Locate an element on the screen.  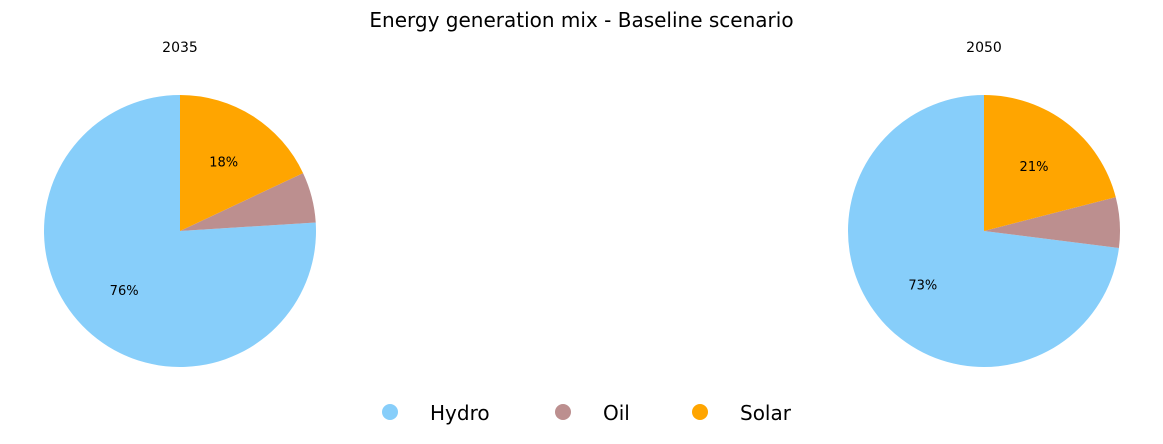
legend-marker-oil is located at coordinates (563, 412).